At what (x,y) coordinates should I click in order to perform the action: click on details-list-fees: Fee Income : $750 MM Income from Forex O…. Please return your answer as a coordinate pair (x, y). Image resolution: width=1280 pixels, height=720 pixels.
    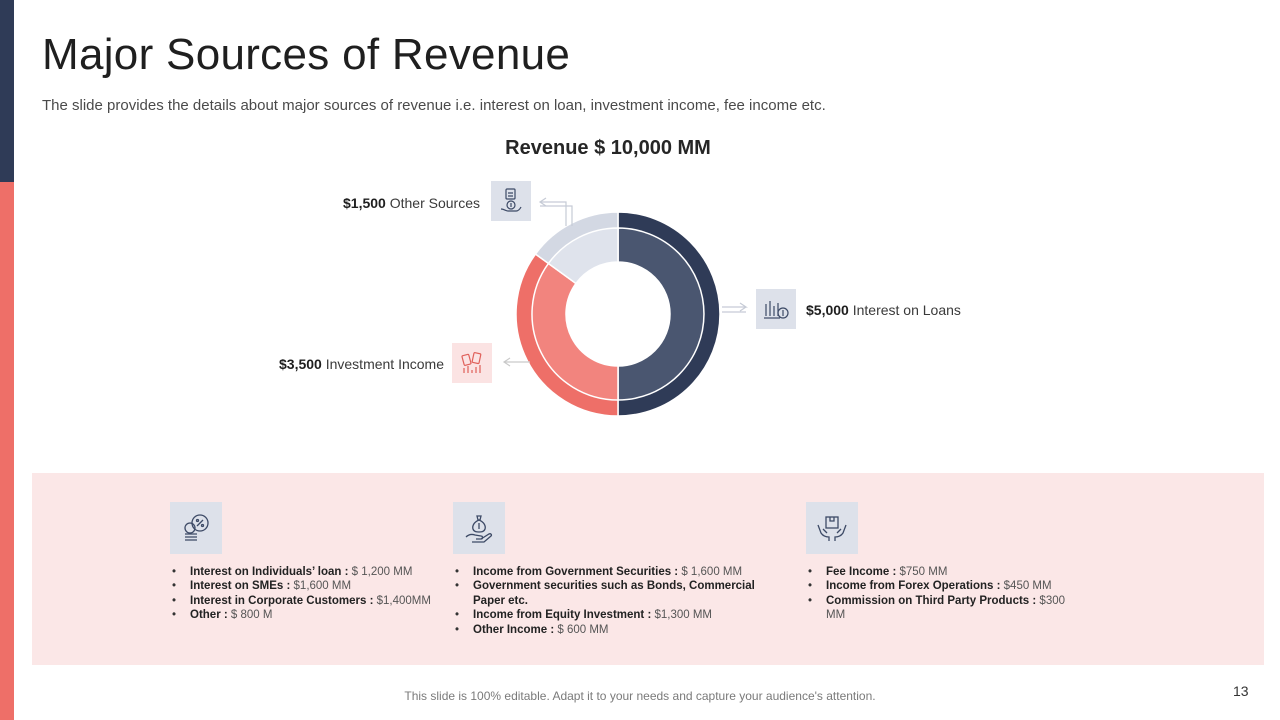
    Looking at the image, I should click on (941, 594).